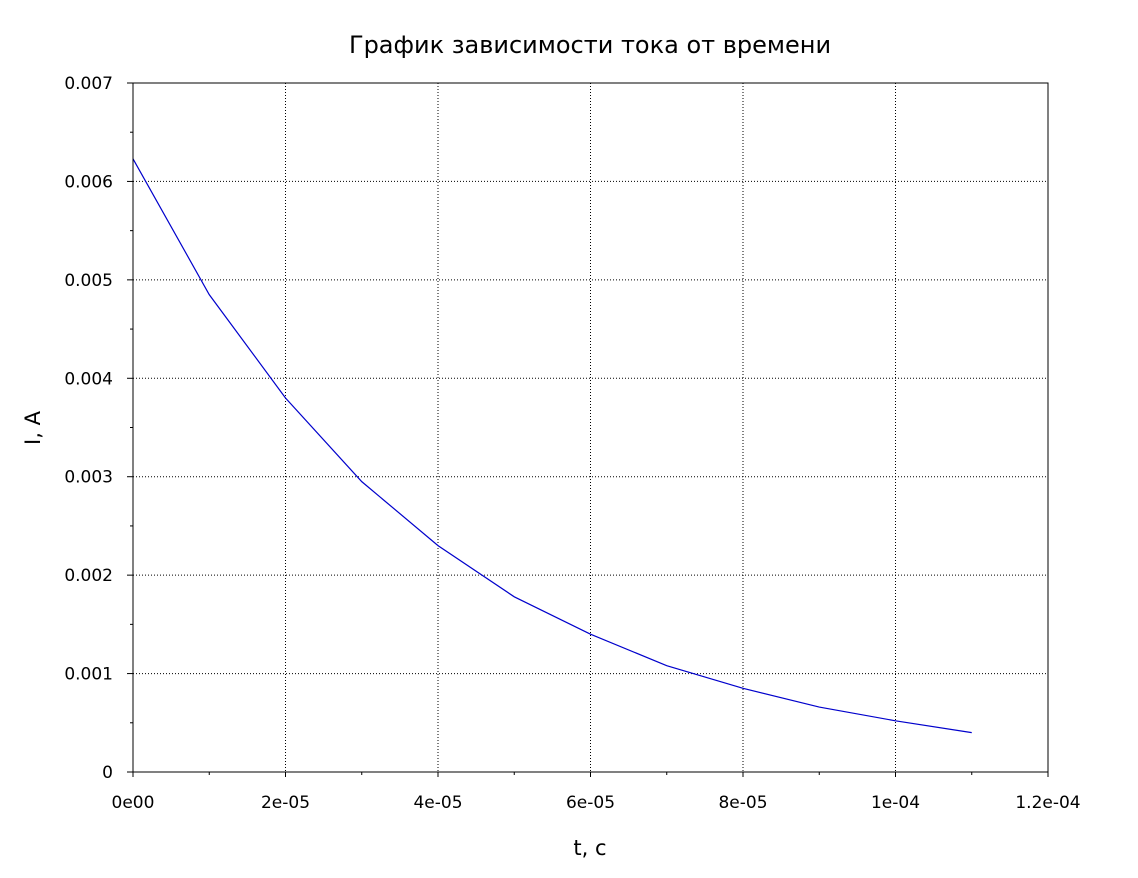 The height and width of the screenshot is (878, 1138). What do you see at coordinates (88, 84) in the screenshot?
I see `y-tick-label: 0.007` at bounding box center [88, 84].